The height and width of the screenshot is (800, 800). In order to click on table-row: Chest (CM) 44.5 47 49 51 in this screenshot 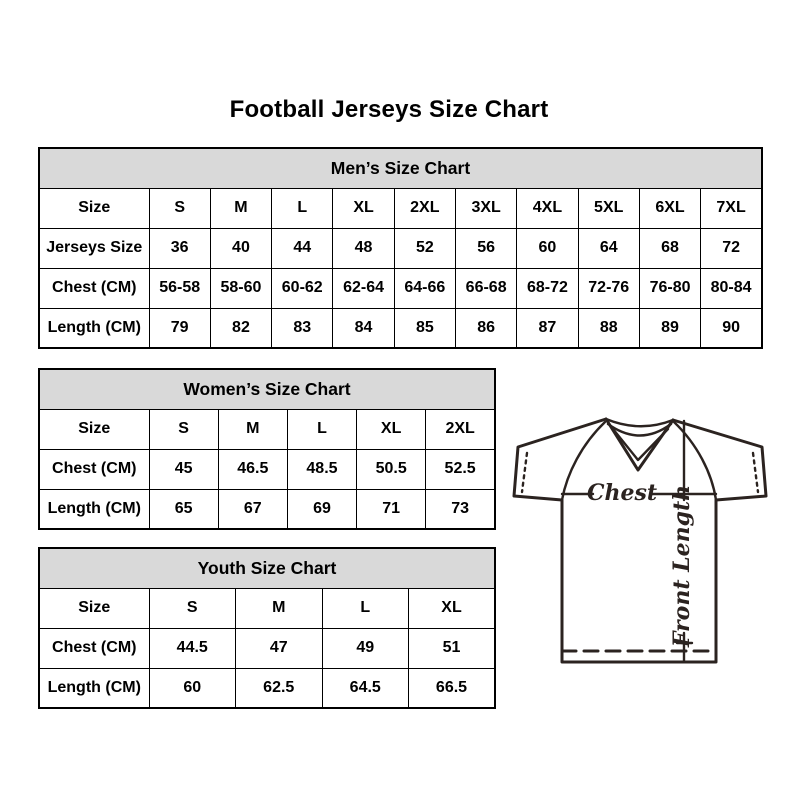, I will do `click(267, 648)`.